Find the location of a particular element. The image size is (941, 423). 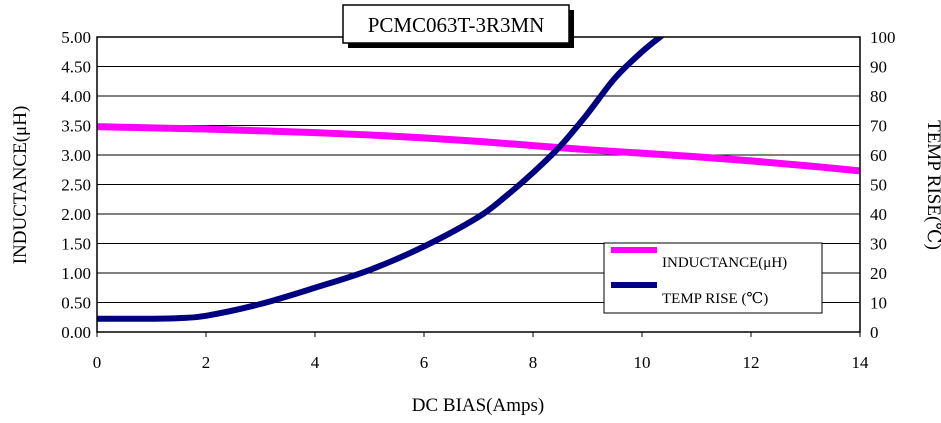

chart-title: PCMC063T-3R3MN is located at coordinates (456, 25).